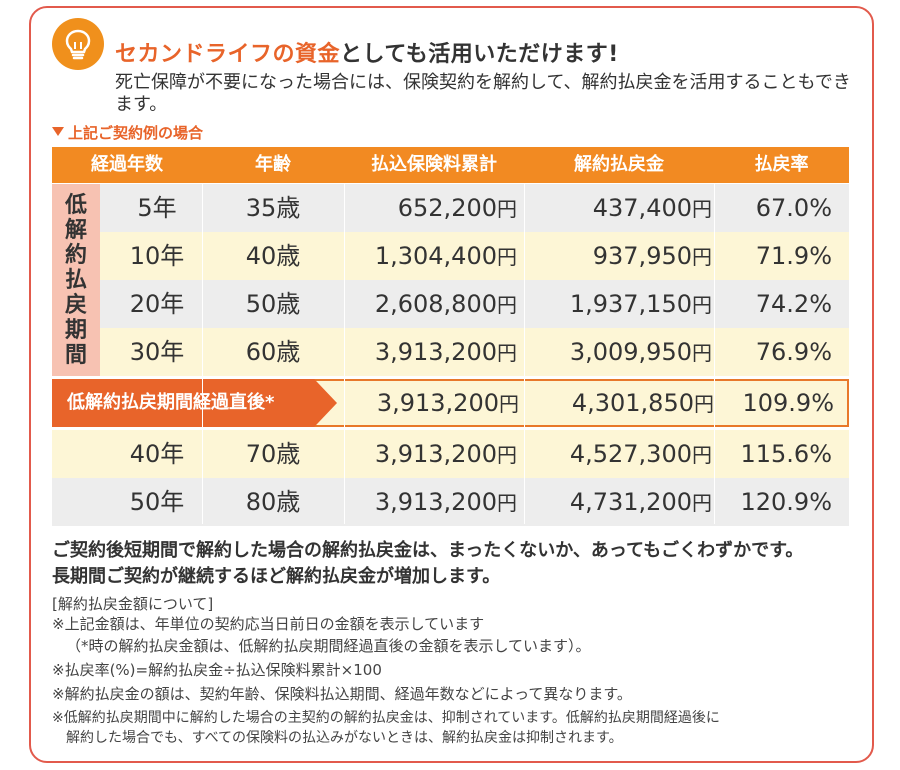  Describe the element at coordinates (344, 738) in the screenshot. I see `note-line: 解約した場合でも、すべての保険料の払込みがないときは、解約払戻金は抑制されます。` at that location.